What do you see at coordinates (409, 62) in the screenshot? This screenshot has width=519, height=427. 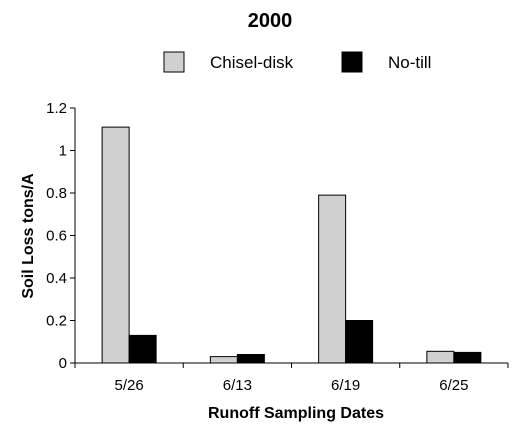 I see `legend-label-no-till: No-till` at bounding box center [409, 62].